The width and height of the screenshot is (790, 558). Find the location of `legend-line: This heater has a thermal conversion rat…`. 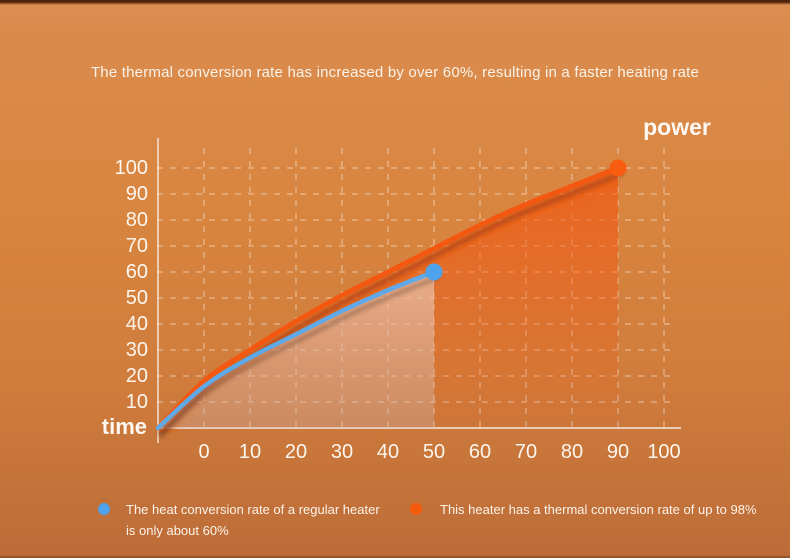

legend-line: This heater has a thermal conversion rat… is located at coordinates (598, 509).